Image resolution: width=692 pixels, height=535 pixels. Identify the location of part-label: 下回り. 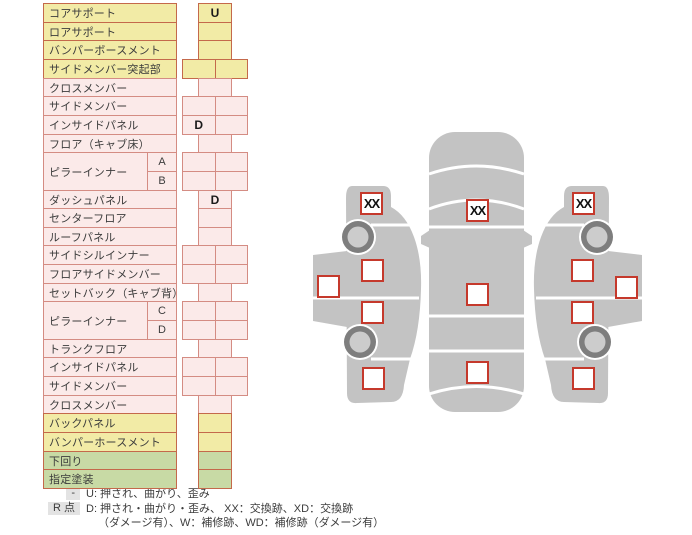
(110, 460).